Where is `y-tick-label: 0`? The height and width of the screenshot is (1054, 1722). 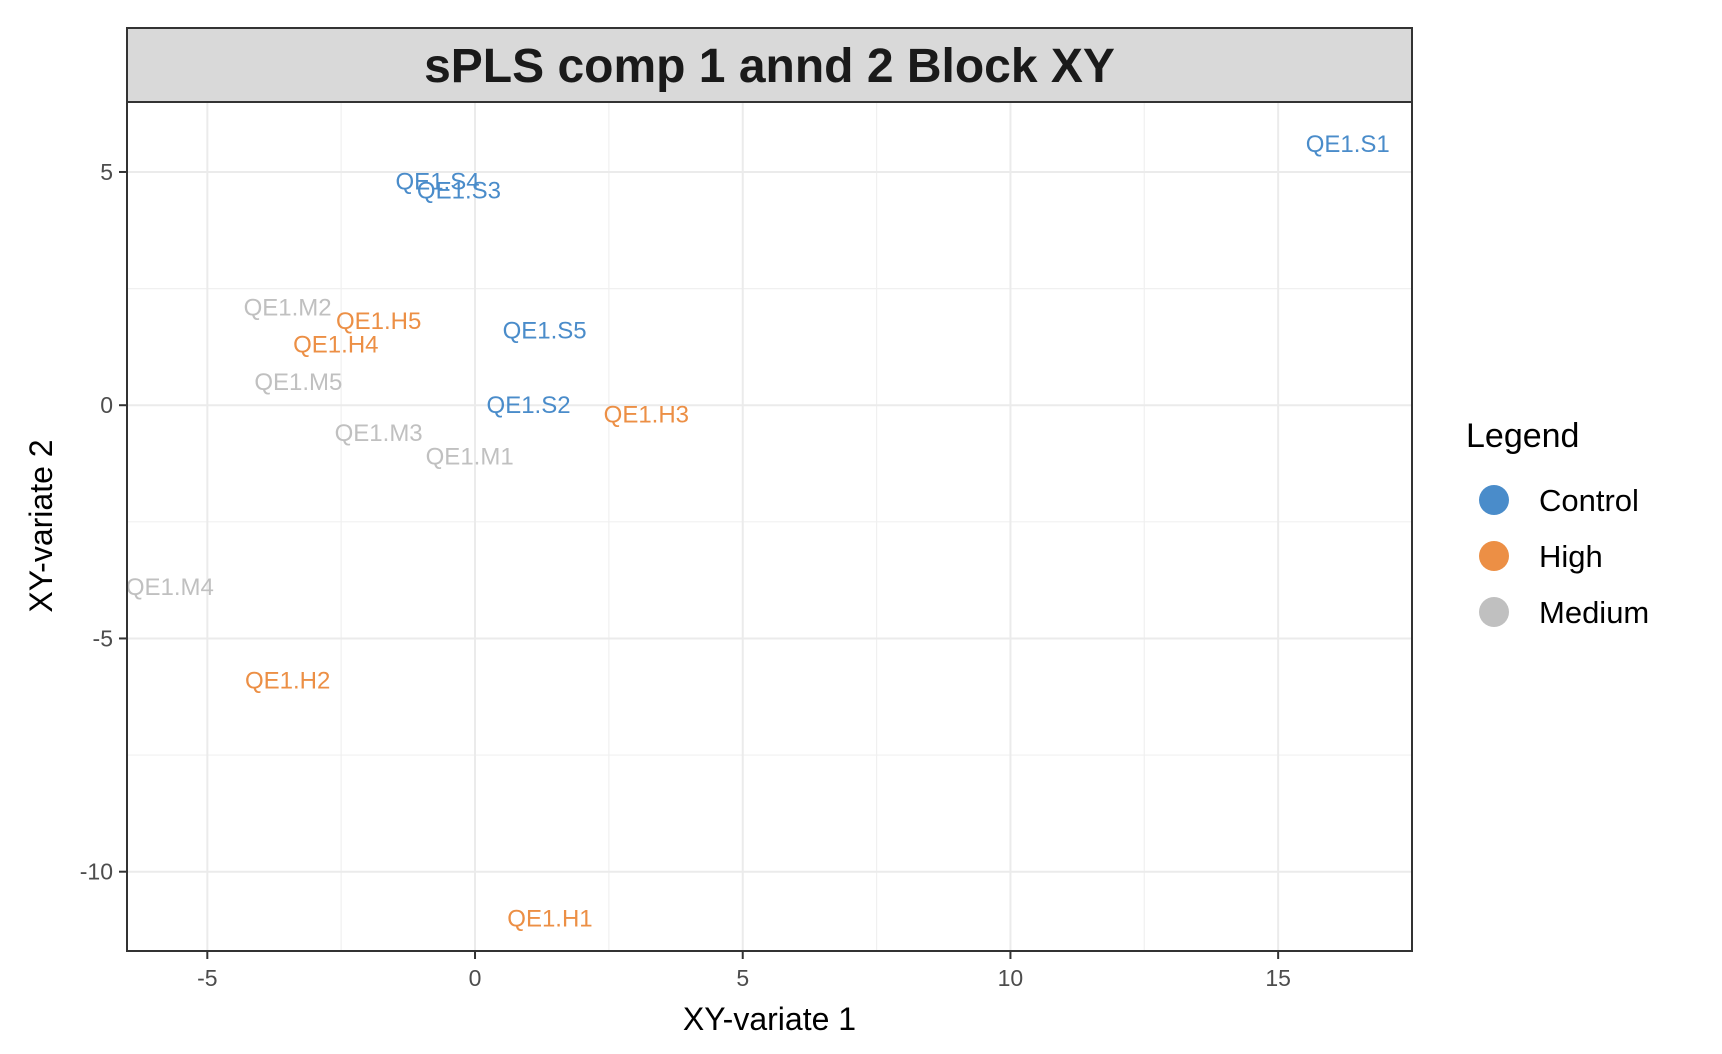 y-tick-label: 0 is located at coordinates (106, 405).